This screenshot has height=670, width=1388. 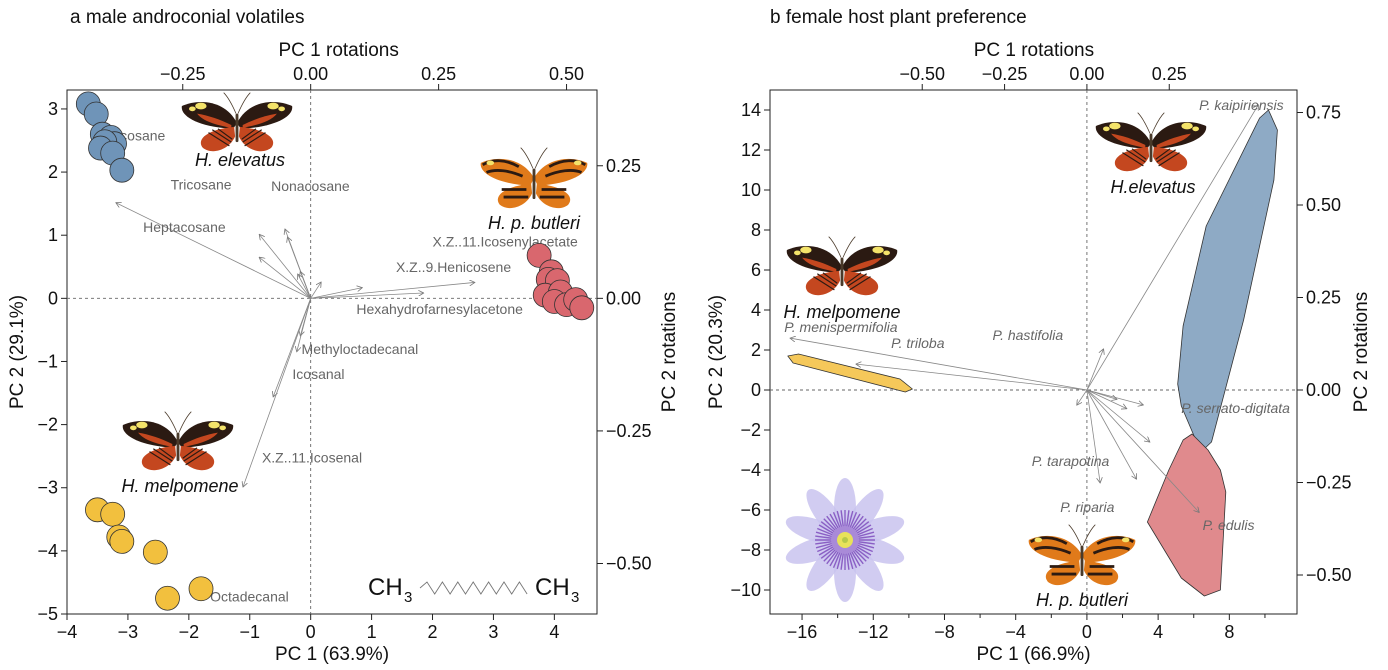 I want to click on right-tick-label: −0.25, so click(x=1329, y=483).